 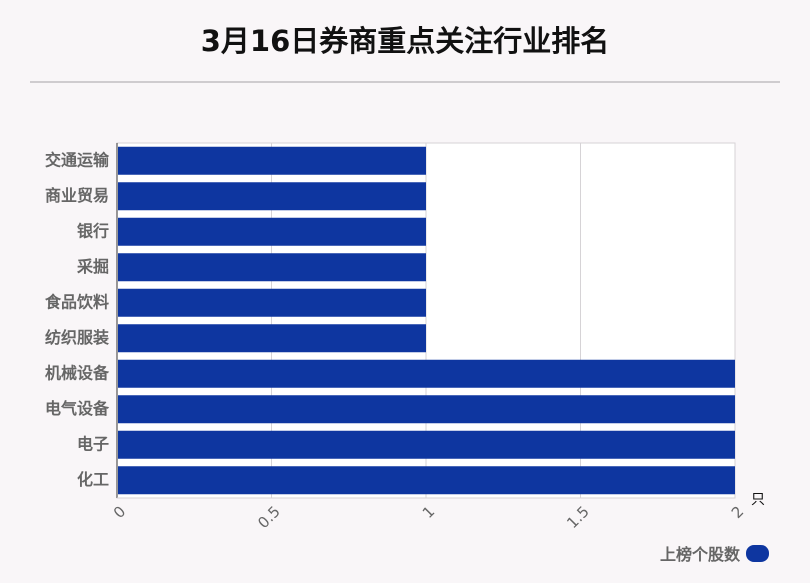 I want to click on category-label: 电气设备, so click(x=77, y=408).